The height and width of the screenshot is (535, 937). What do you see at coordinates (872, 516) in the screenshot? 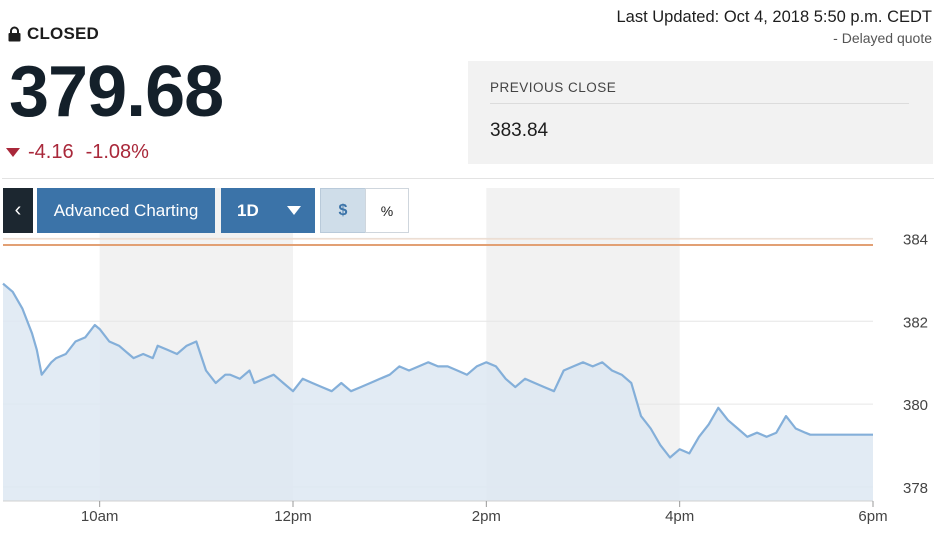
I see `x-tick-label: 6pm` at bounding box center [872, 516].